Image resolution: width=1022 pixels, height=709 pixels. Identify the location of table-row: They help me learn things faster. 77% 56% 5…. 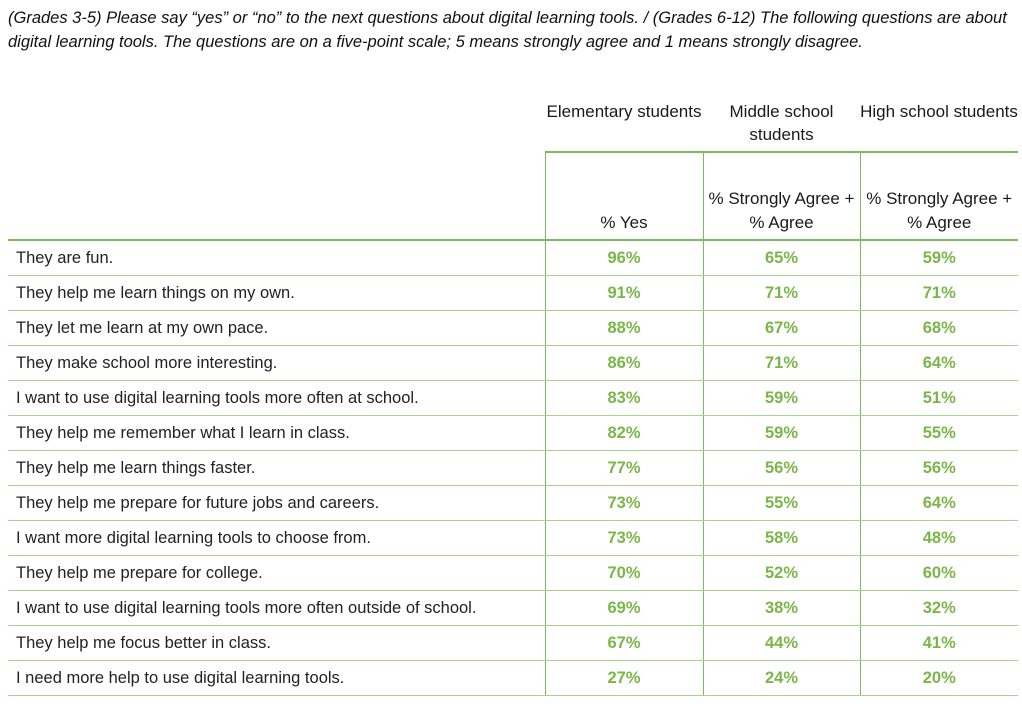
(513, 468).